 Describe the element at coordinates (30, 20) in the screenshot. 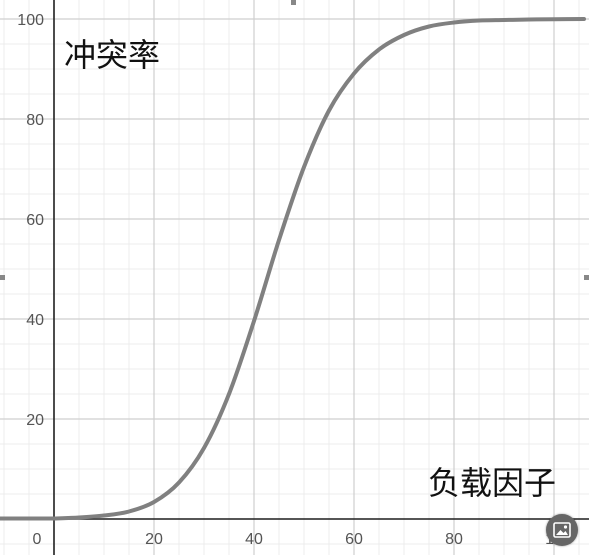

I see `y-tick-label: 100` at that location.